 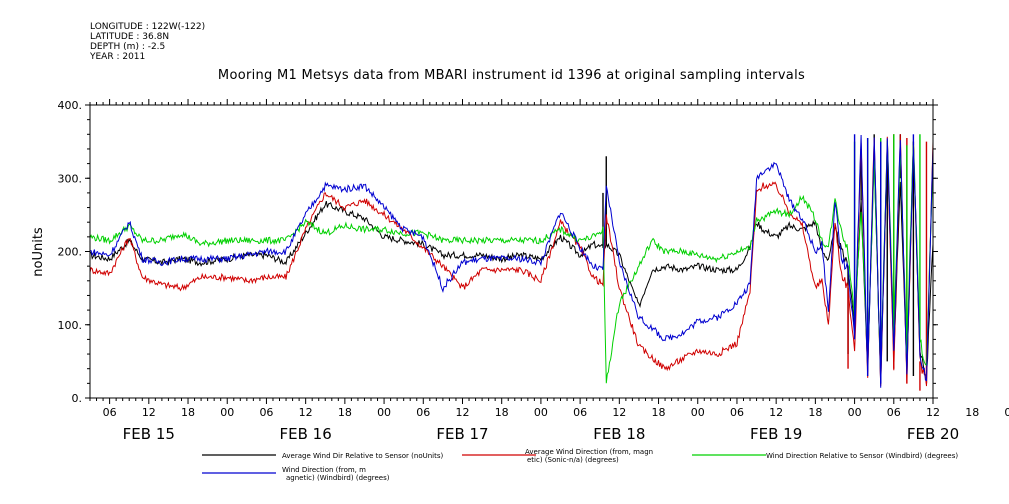 I want to click on x-day-label: FEB 15, so click(x=149, y=434).